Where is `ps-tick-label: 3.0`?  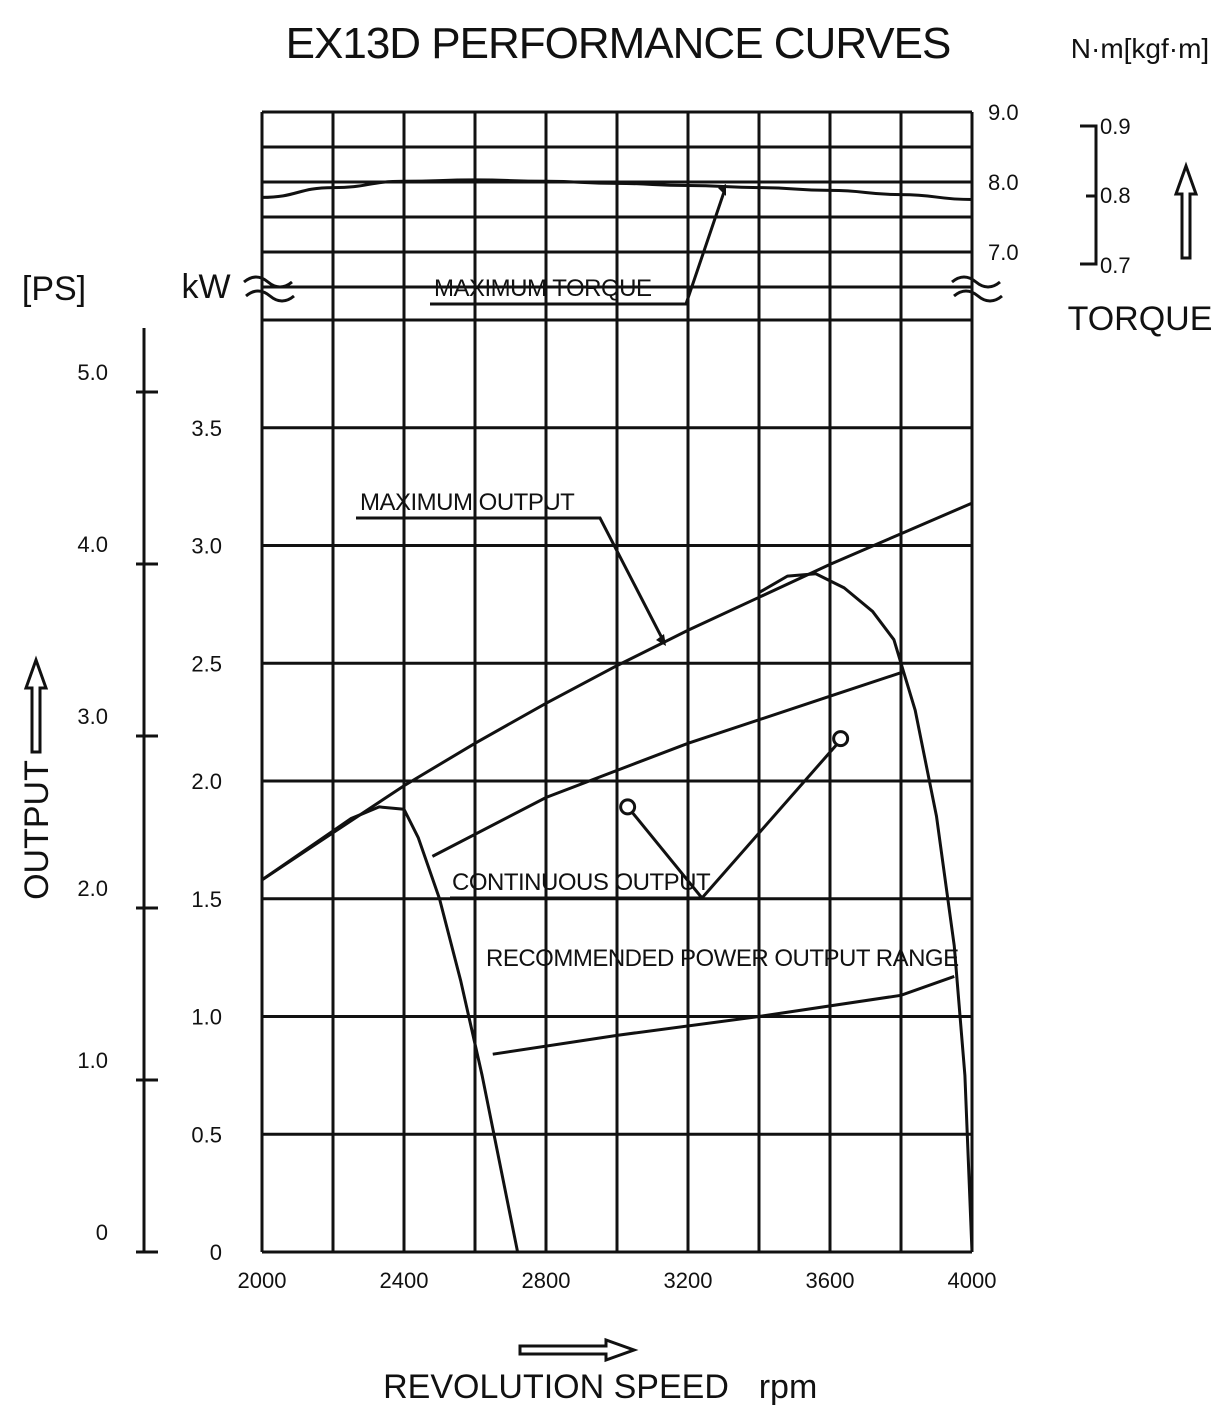
ps-tick-label: 3.0 is located at coordinates (92, 716).